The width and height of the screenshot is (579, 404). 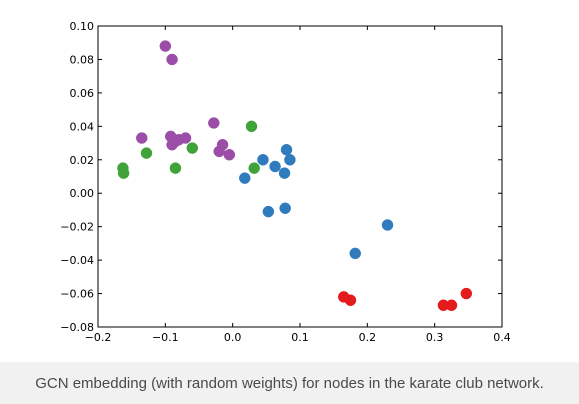 What do you see at coordinates (77, 260) in the screenshot?
I see `y-tick-label: −0.04` at bounding box center [77, 260].